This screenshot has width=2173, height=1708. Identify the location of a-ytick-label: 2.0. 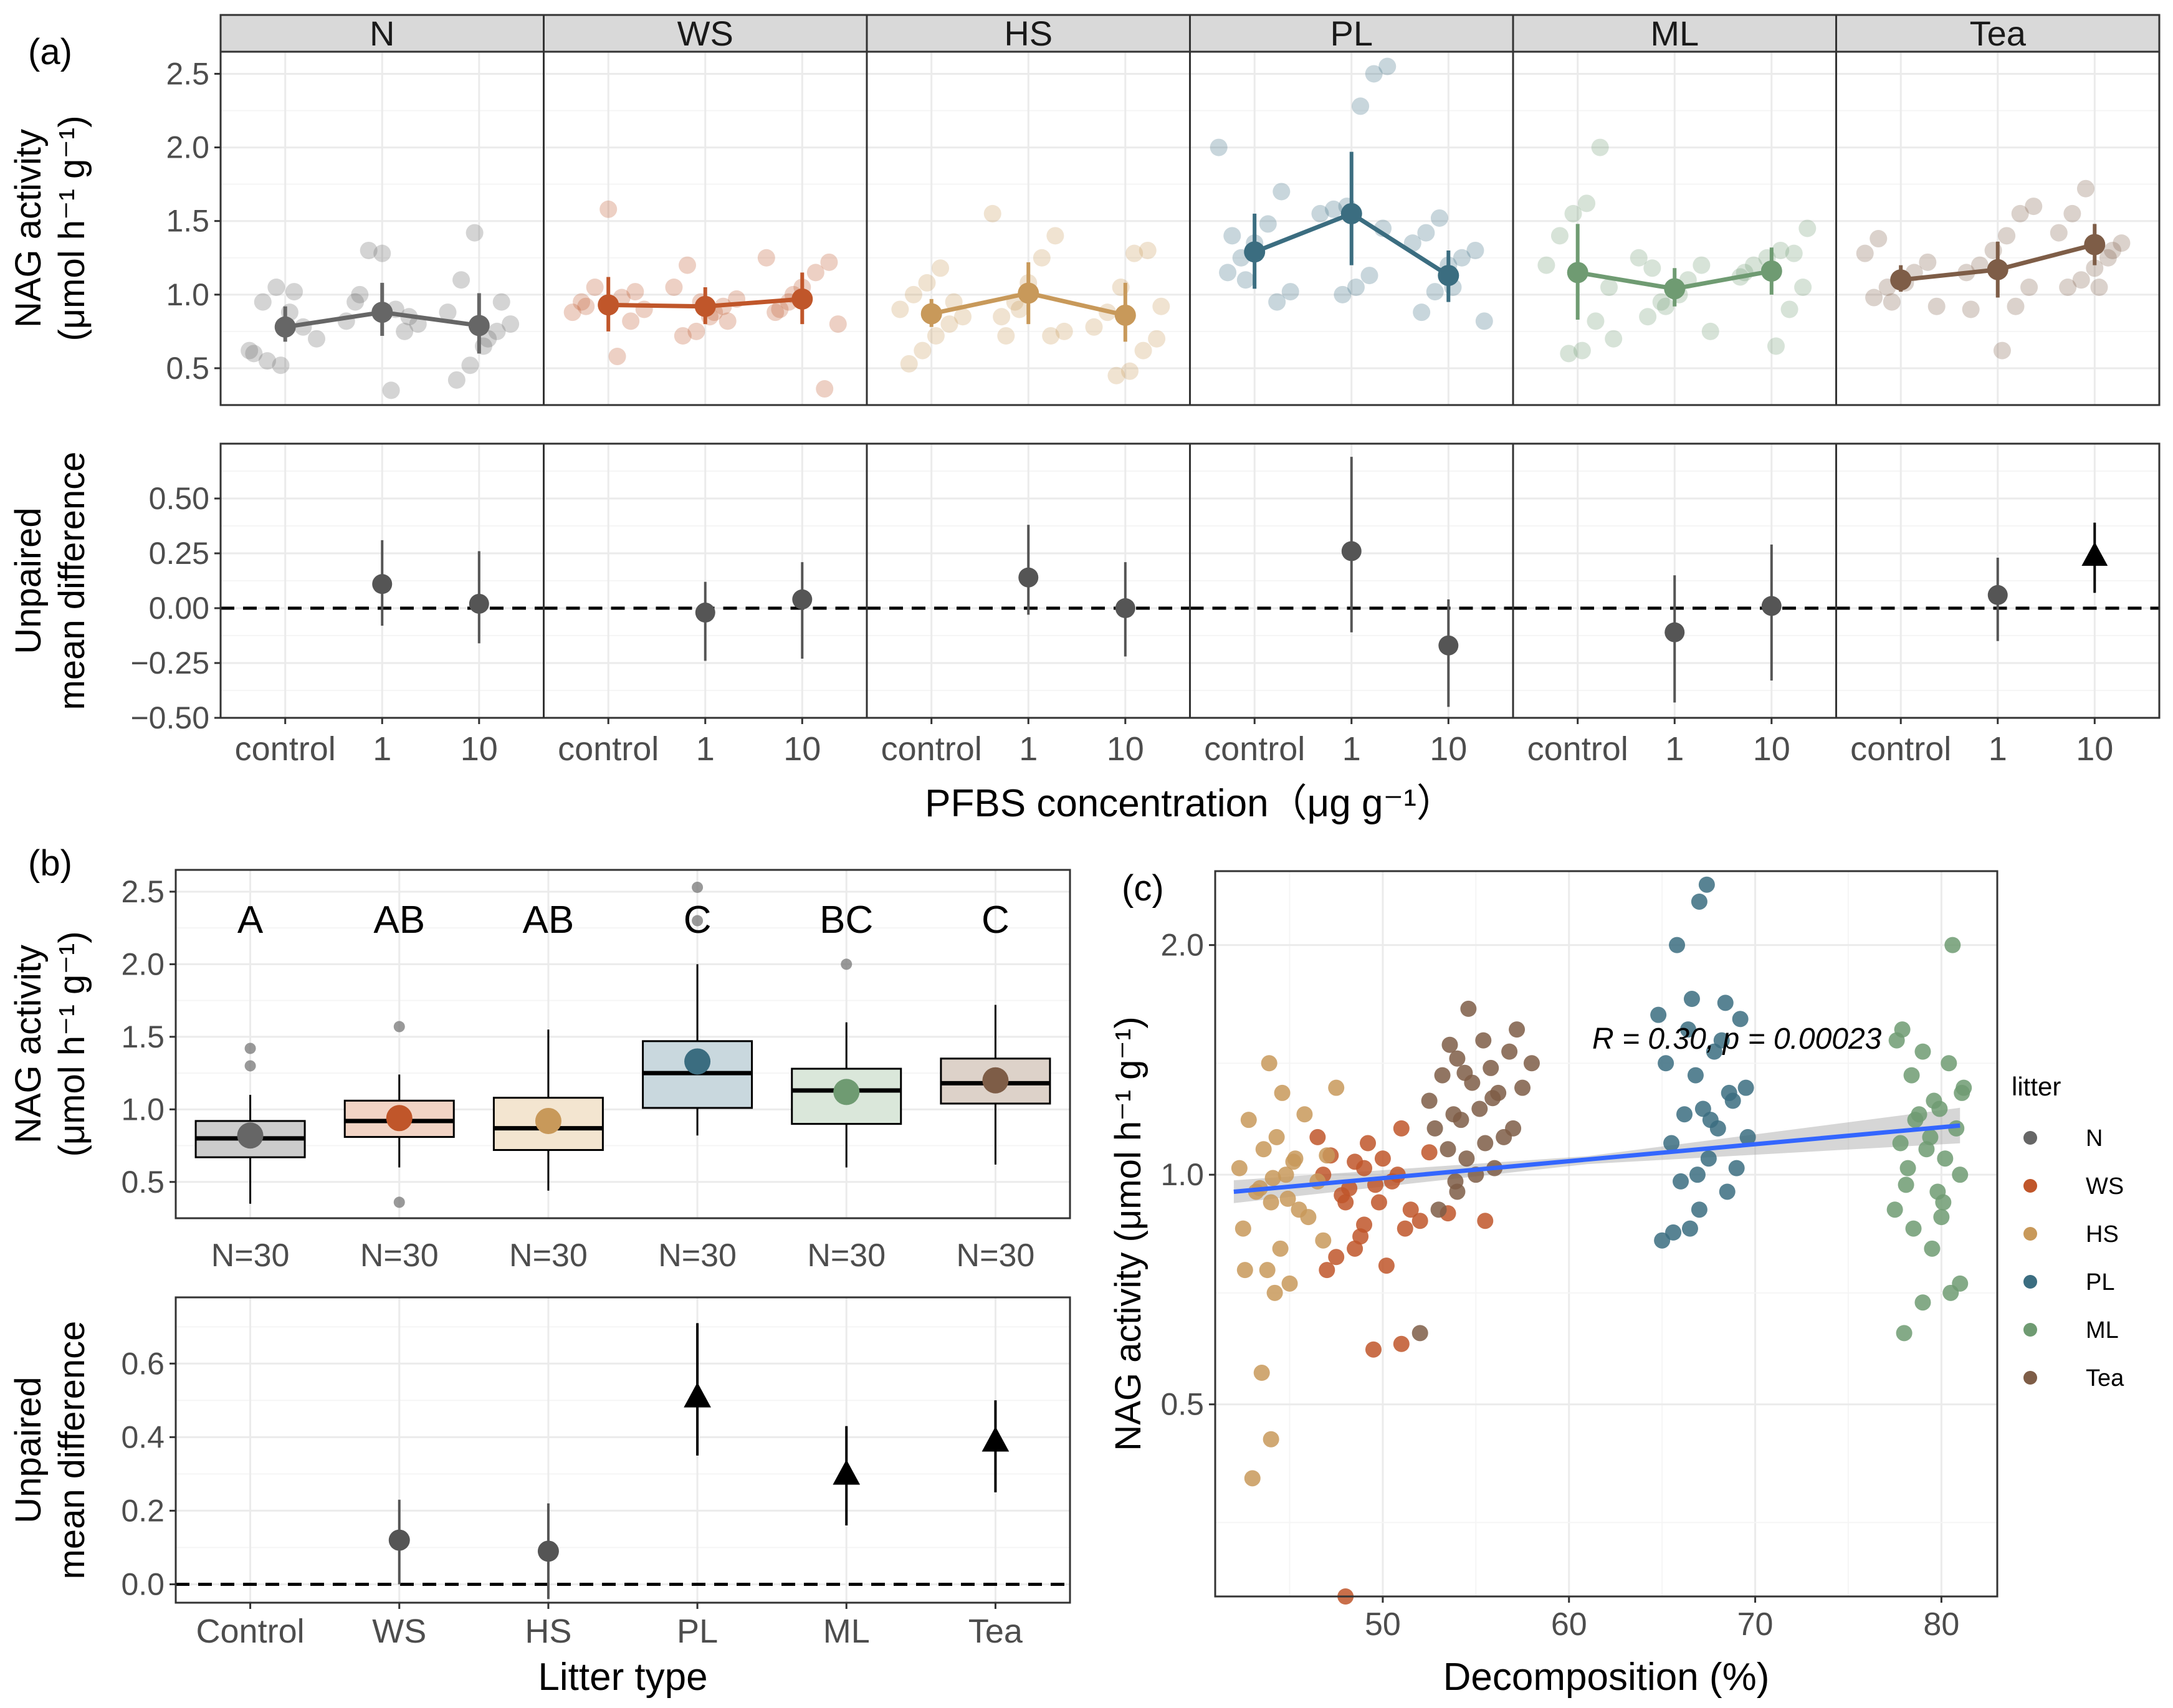
(187, 147).